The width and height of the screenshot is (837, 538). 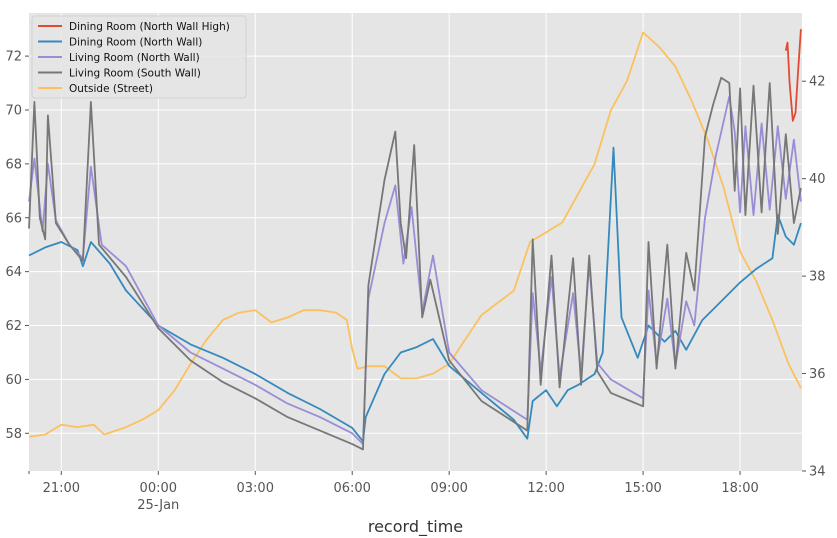 What do you see at coordinates (642, 488) in the screenshot?
I see `x-tick-label: 15:00` at bounding box center [642, 488].